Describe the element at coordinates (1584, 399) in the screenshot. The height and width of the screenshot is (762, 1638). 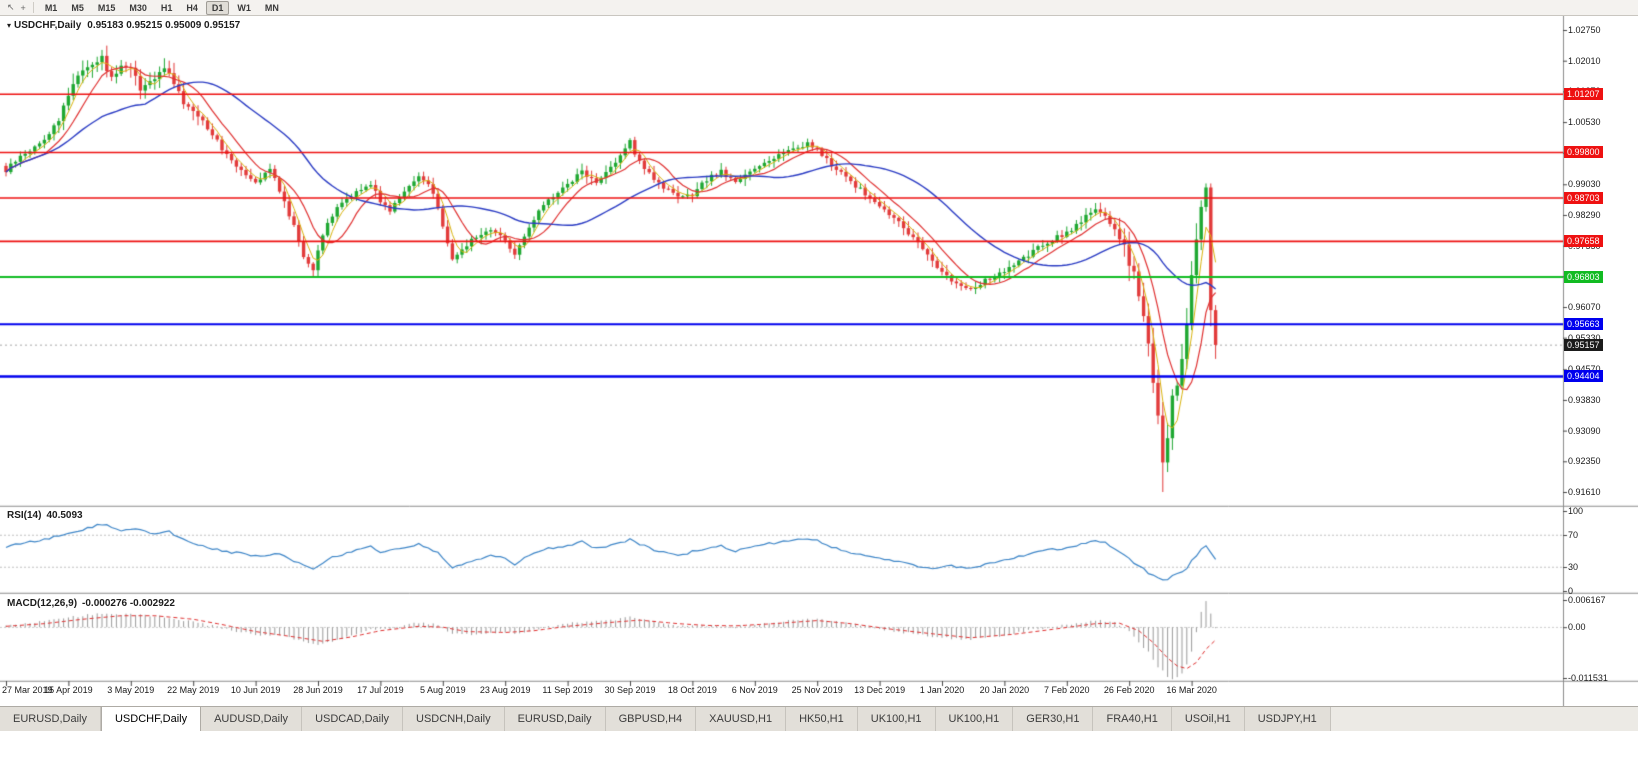
I see `price-axis-tick: 0.93830` at that location.